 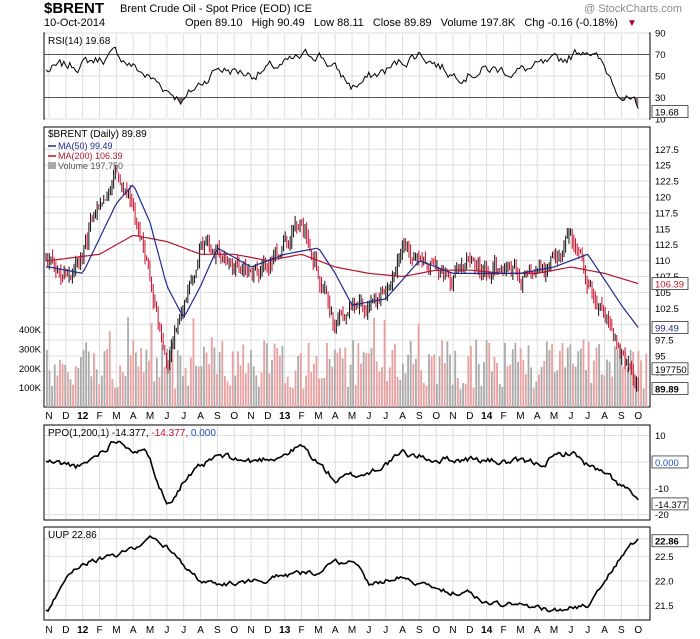 What do you see at coordinates (74, 8) in the screenshot?
I see `symbol-title: $BRENT` at bounding box center [74, 8].